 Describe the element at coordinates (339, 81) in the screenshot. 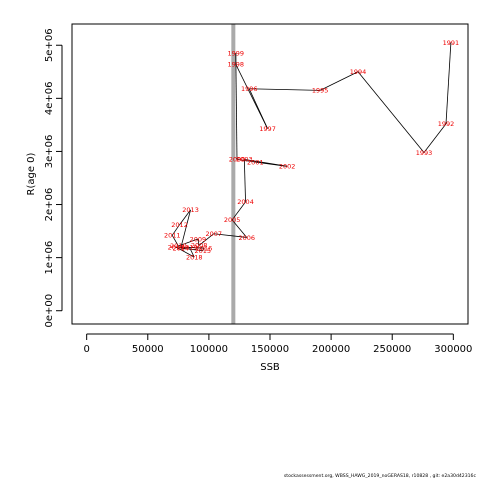

I see `trajectory-segment-1994-1995` at that location.